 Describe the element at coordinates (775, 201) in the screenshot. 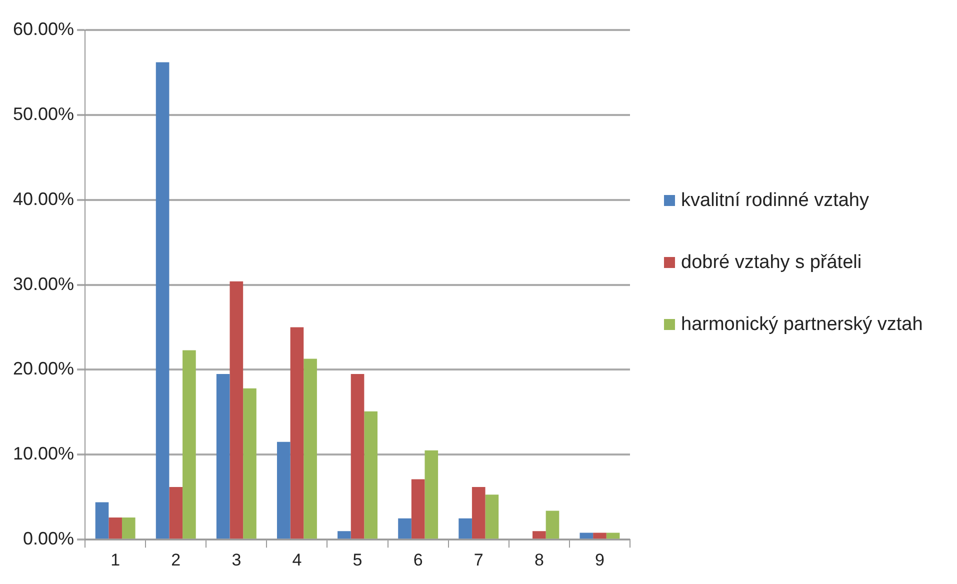

I see `legend-label: kvalitní rodinné vztahy` at that location.